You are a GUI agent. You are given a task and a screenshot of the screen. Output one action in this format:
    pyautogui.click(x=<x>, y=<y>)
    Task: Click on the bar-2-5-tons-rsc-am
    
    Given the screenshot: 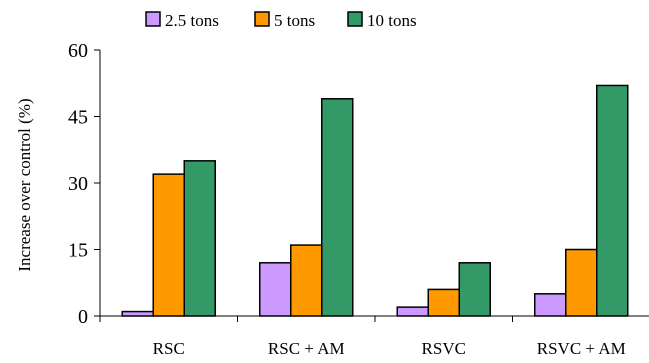 What is the action you would take?
    pyautogui.click(x=275, y=289)
    